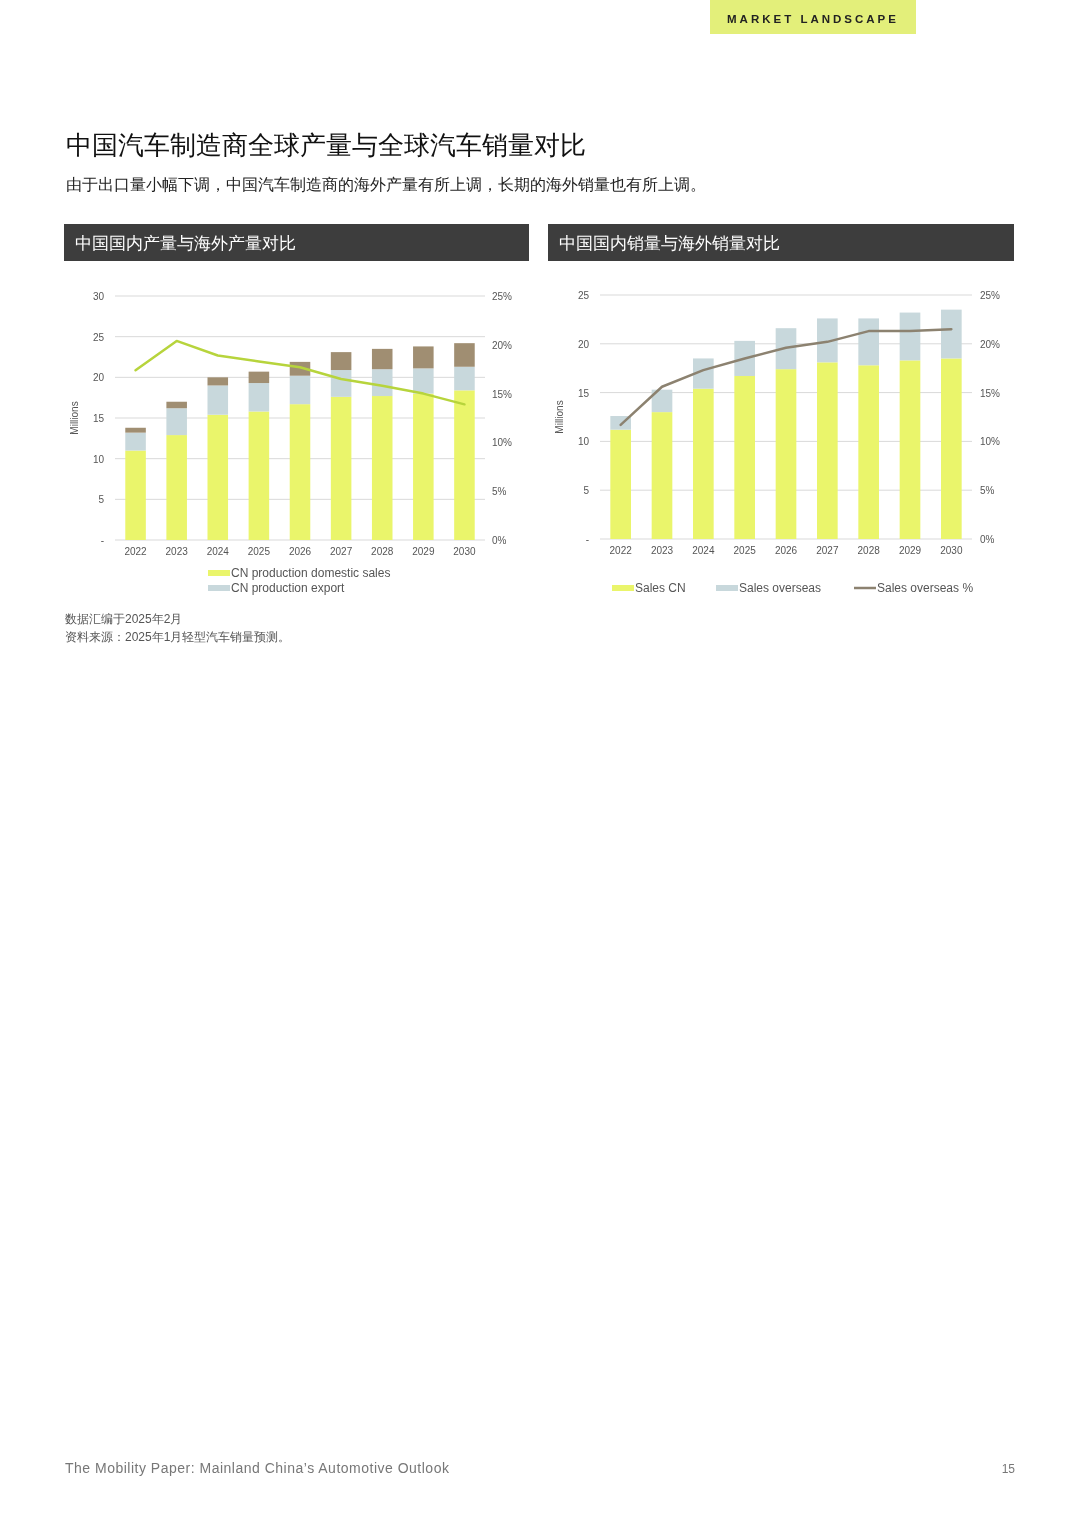 The image size is (1080, 1526). Describe the element at coordinates (185, 243) in the screenshot. I see `chart-title: 中国国内产量与海外产量对比` at that location.